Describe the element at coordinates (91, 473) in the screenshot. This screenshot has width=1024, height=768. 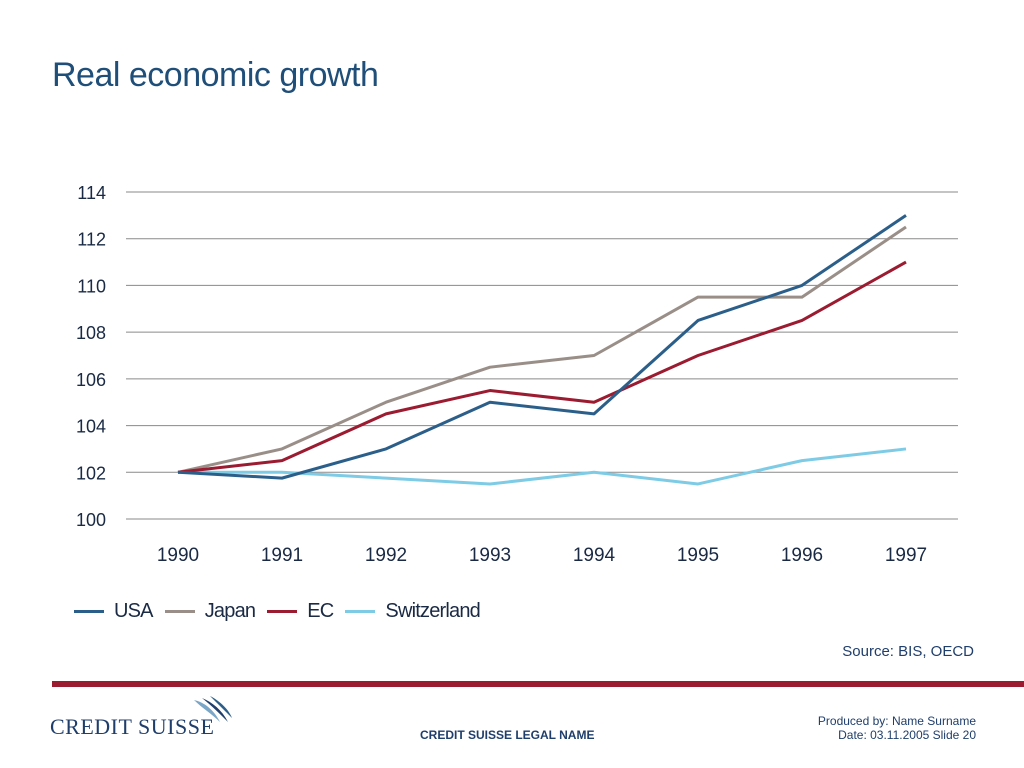
I see `y-tick-label: 102` at that location.